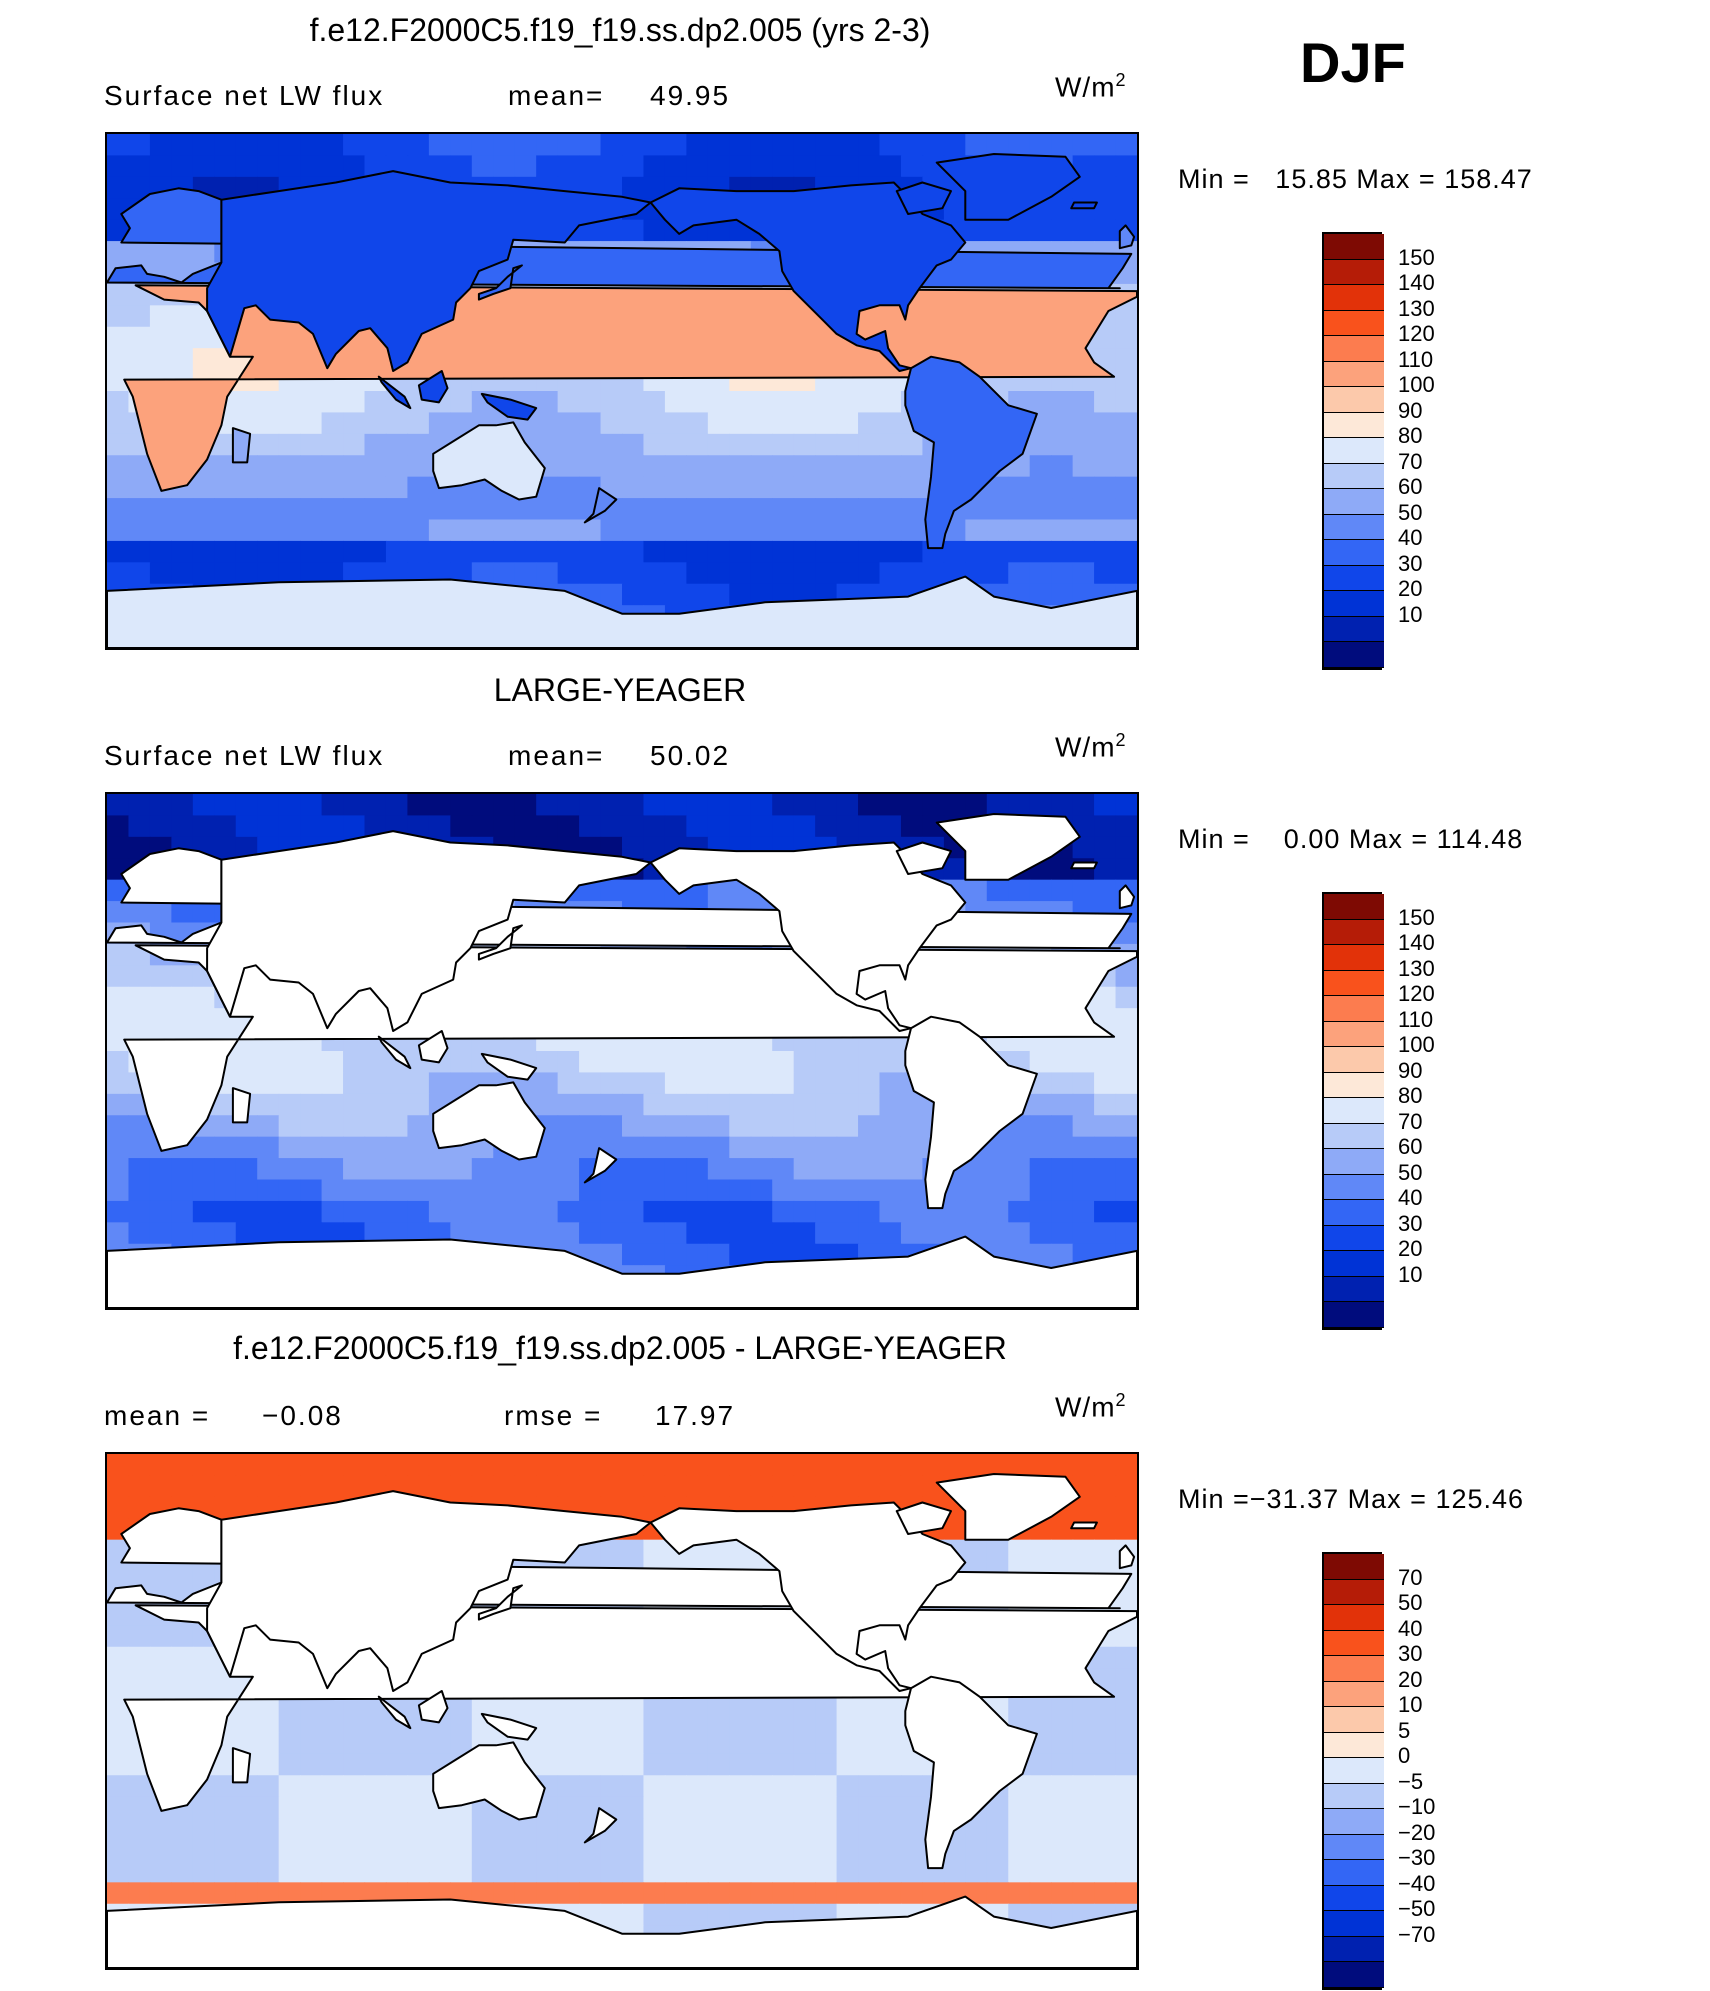 The width and height of the screenshot is (1710, 1991). What do you see at coordinates (1008, 1507) in the screenshot?
I see `coastline-greenland` at bounding box center [1008, 1507].